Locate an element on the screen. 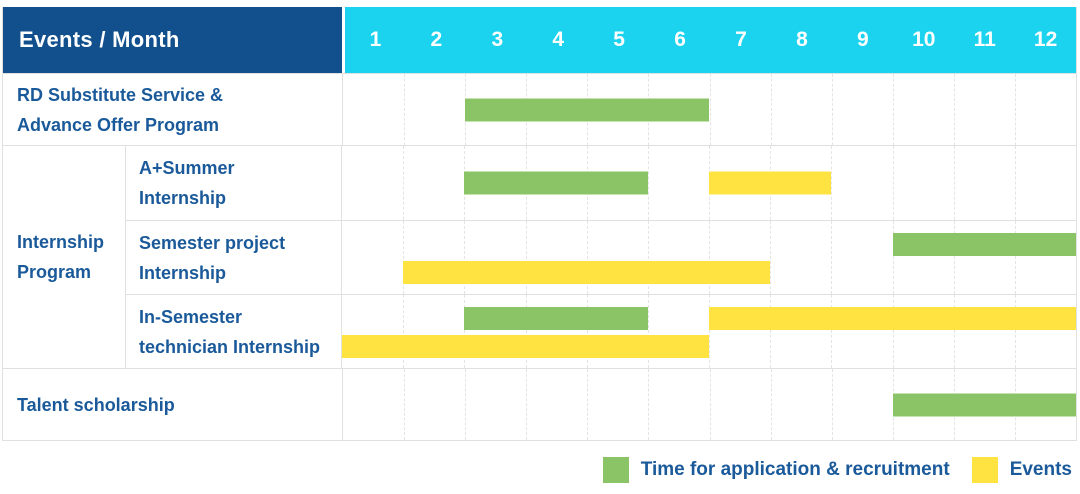 This screenshot has width=1080, height=494. legend-yellow-swatch is located at coordinates (984, 470).